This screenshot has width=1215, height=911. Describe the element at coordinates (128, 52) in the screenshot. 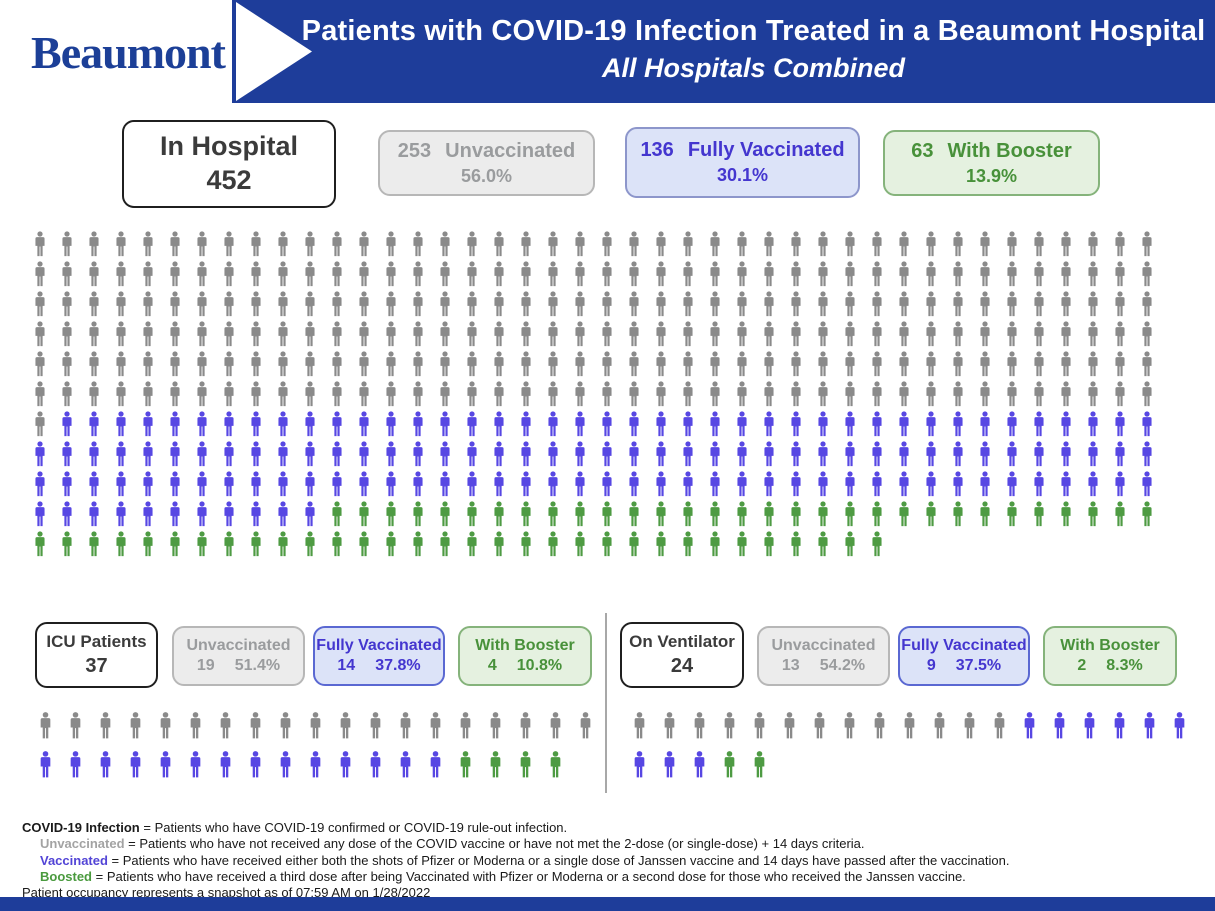

I see `beaumont-logo: Beaumont` at that location.